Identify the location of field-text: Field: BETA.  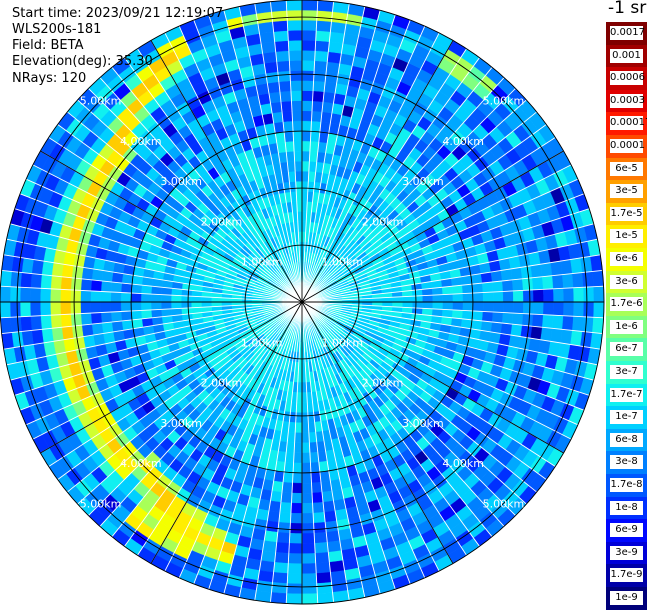
(48, 45).